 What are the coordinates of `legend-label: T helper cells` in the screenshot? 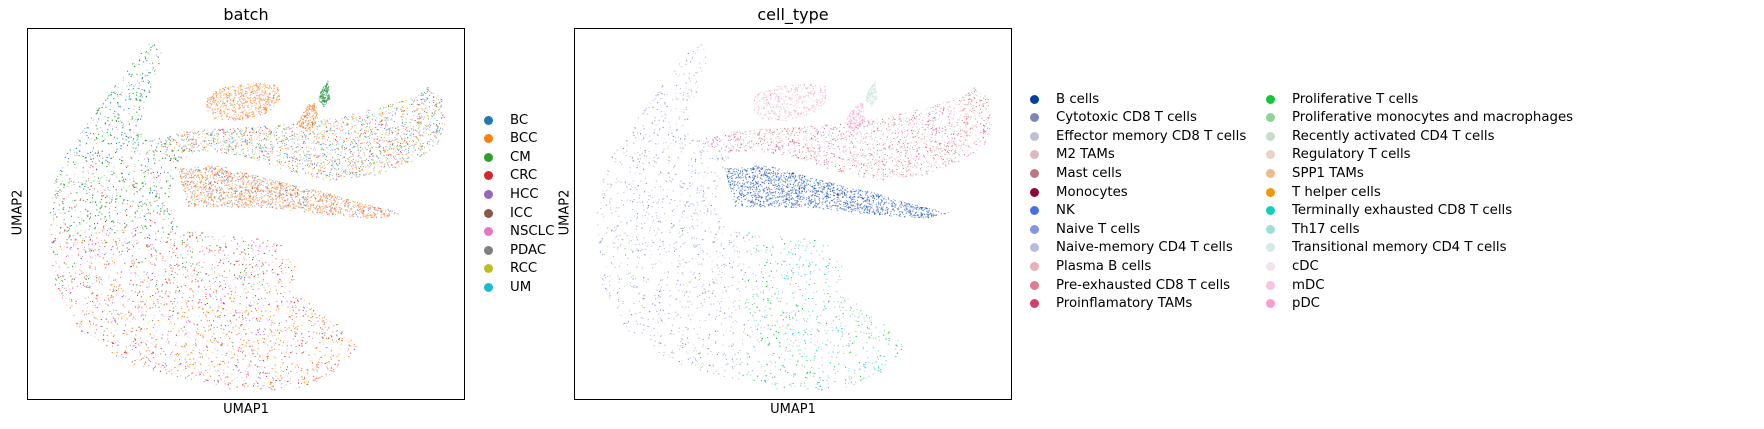 It's located at (1336, 192).